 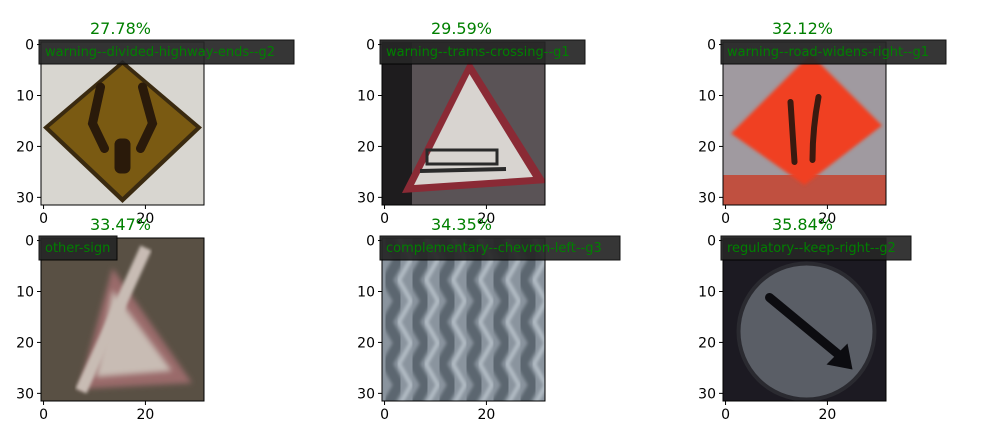 What do you see at coordinates (462, 157) in the screenshot?
I see `symbol-tram` at bounding box center [462, 157].